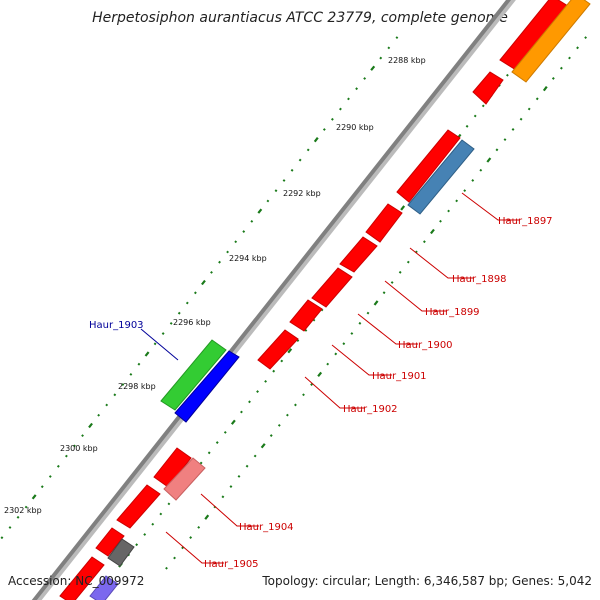  What do you see at coordinates (525, 221) in the screenshot?
I see `gene-label: Haur_1897` at bounding box center [525, 221].